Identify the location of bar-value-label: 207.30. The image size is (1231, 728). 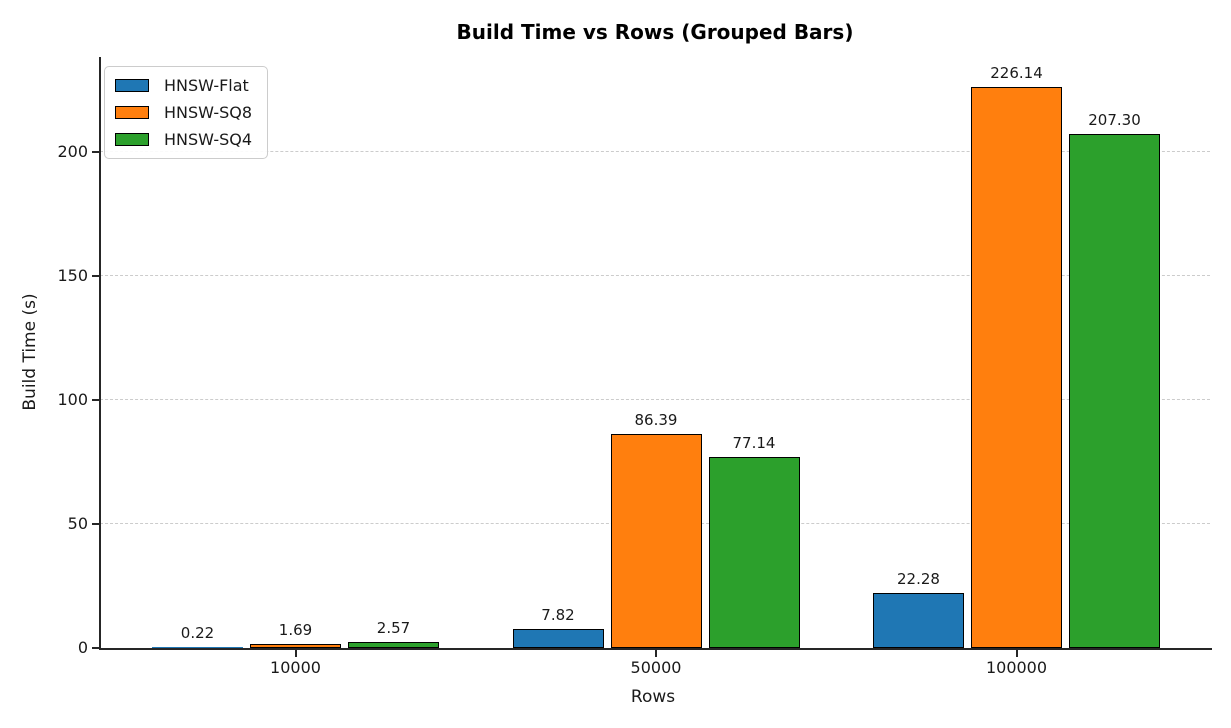
(1114, 119).